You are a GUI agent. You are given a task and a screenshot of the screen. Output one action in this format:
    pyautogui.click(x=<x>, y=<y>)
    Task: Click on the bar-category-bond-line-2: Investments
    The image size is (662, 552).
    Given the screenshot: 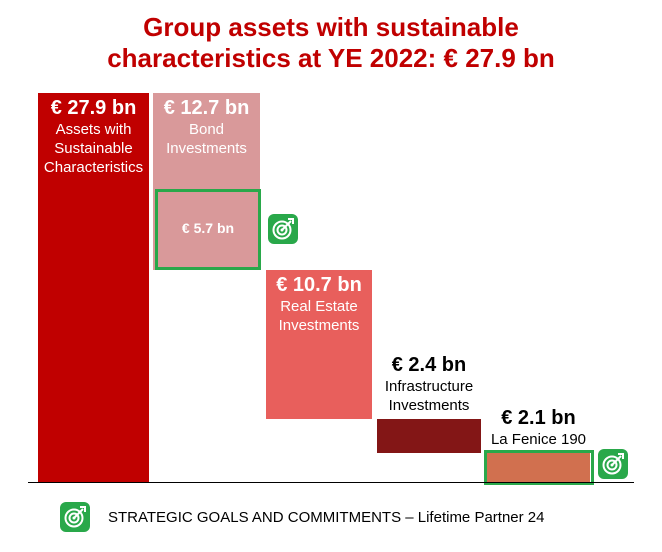 What is the action you would take?
    pyautogui.click(x=206, y=148)
    